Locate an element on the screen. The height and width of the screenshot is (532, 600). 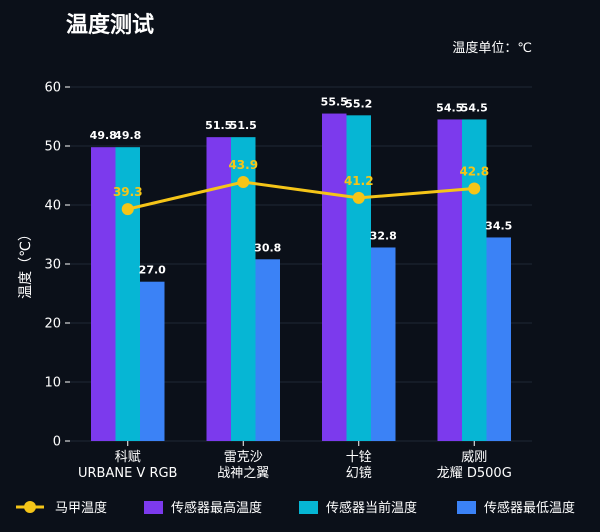
legend-label: 传感器当前温度 is located at coordinates (371, 508).